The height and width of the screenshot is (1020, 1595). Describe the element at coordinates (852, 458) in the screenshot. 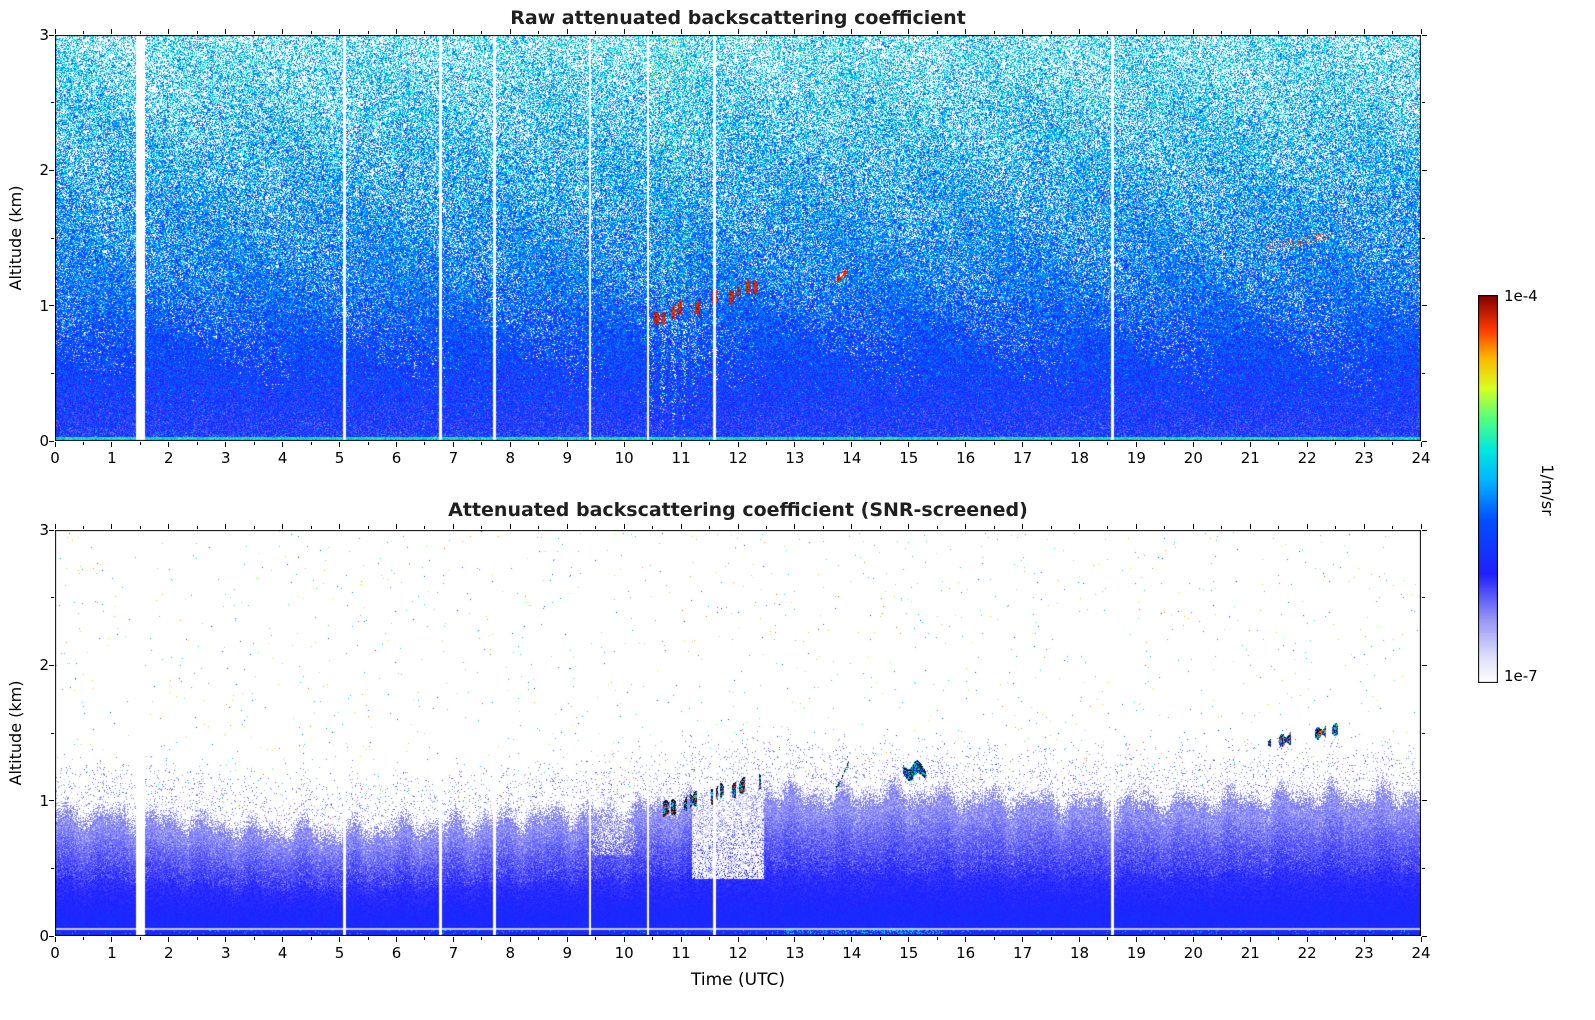

I see `x-tick-label: 14` at that location.